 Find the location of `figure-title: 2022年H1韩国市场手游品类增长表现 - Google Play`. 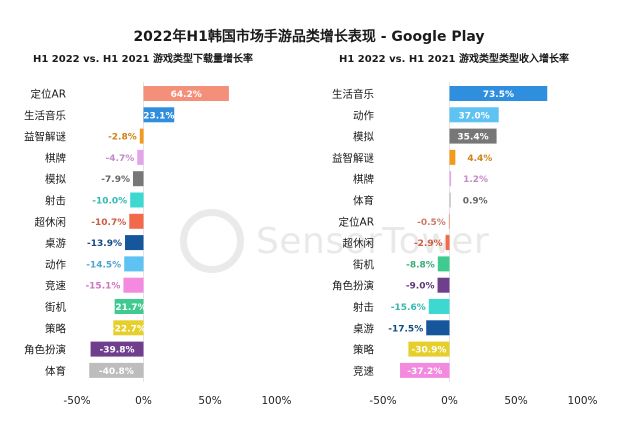

figure-title: 2022年H1韩国市场手游品类增长表现 - Google Play is located at coordinates (309, 37).